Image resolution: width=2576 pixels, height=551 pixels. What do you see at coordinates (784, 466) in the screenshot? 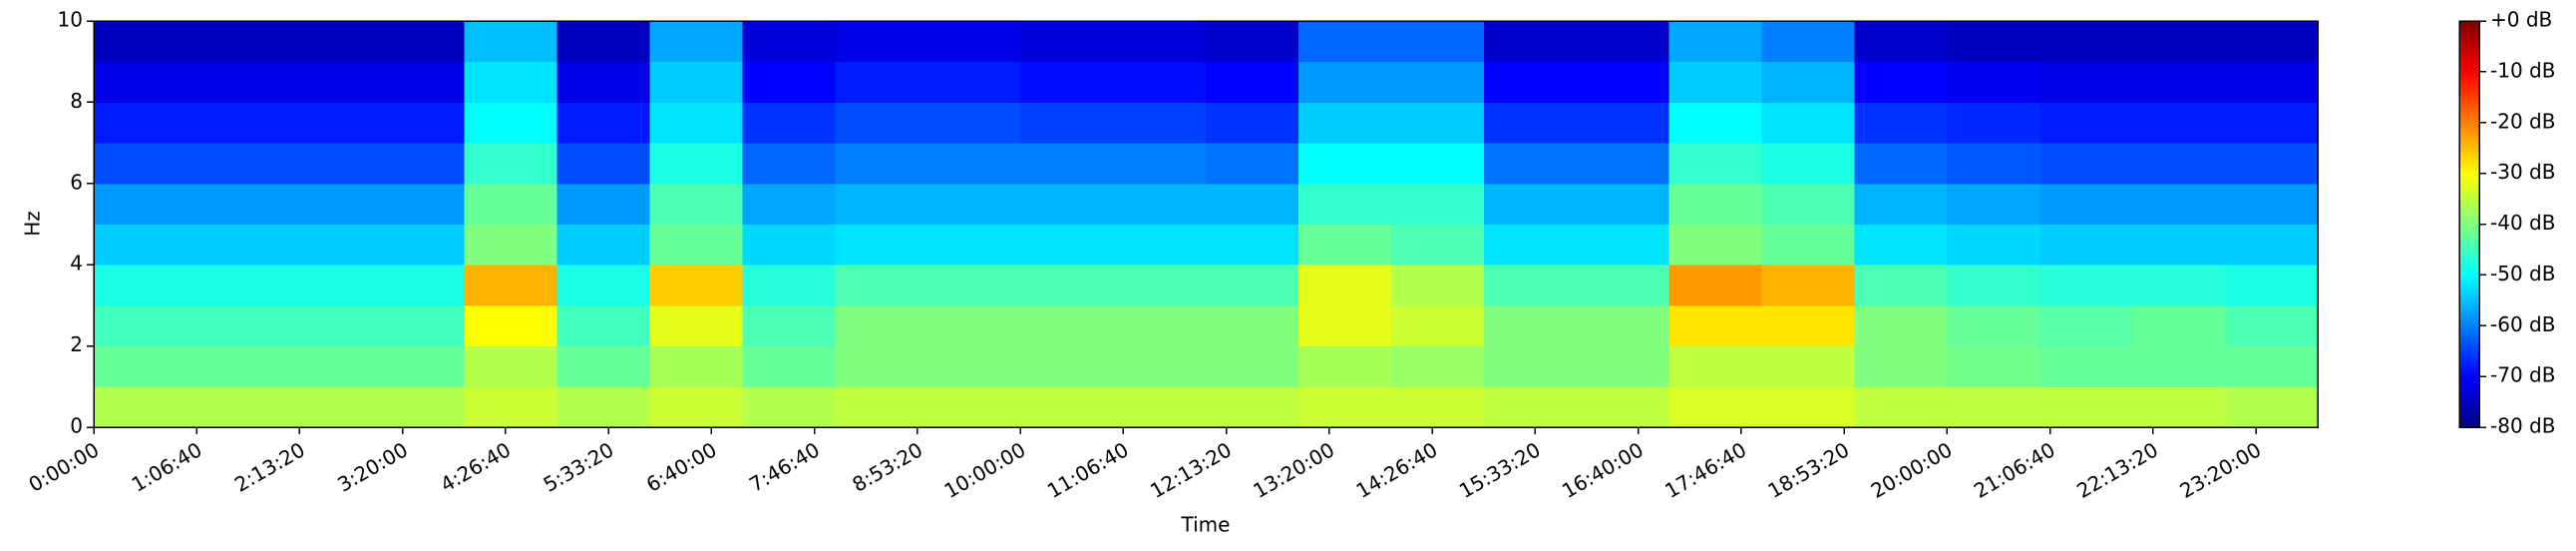
I see `x-tick-label: 7:46:40` at bounding box center [784, 466].